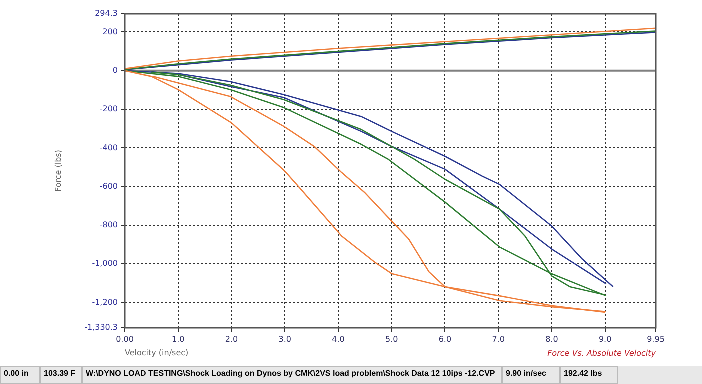 The width and height of the screenshot is (702, 384). What do you see at coordinates (109, 225) in the screenshot?
I see `y-tick-label: -800` at bounding box center [109, 225].